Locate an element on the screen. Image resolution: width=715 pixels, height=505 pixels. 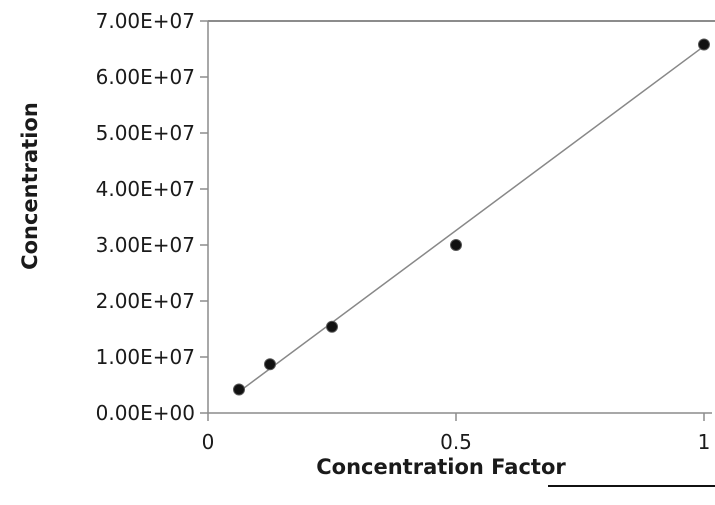
y-axis-title: Concentration is located at coordinates (30, 186).